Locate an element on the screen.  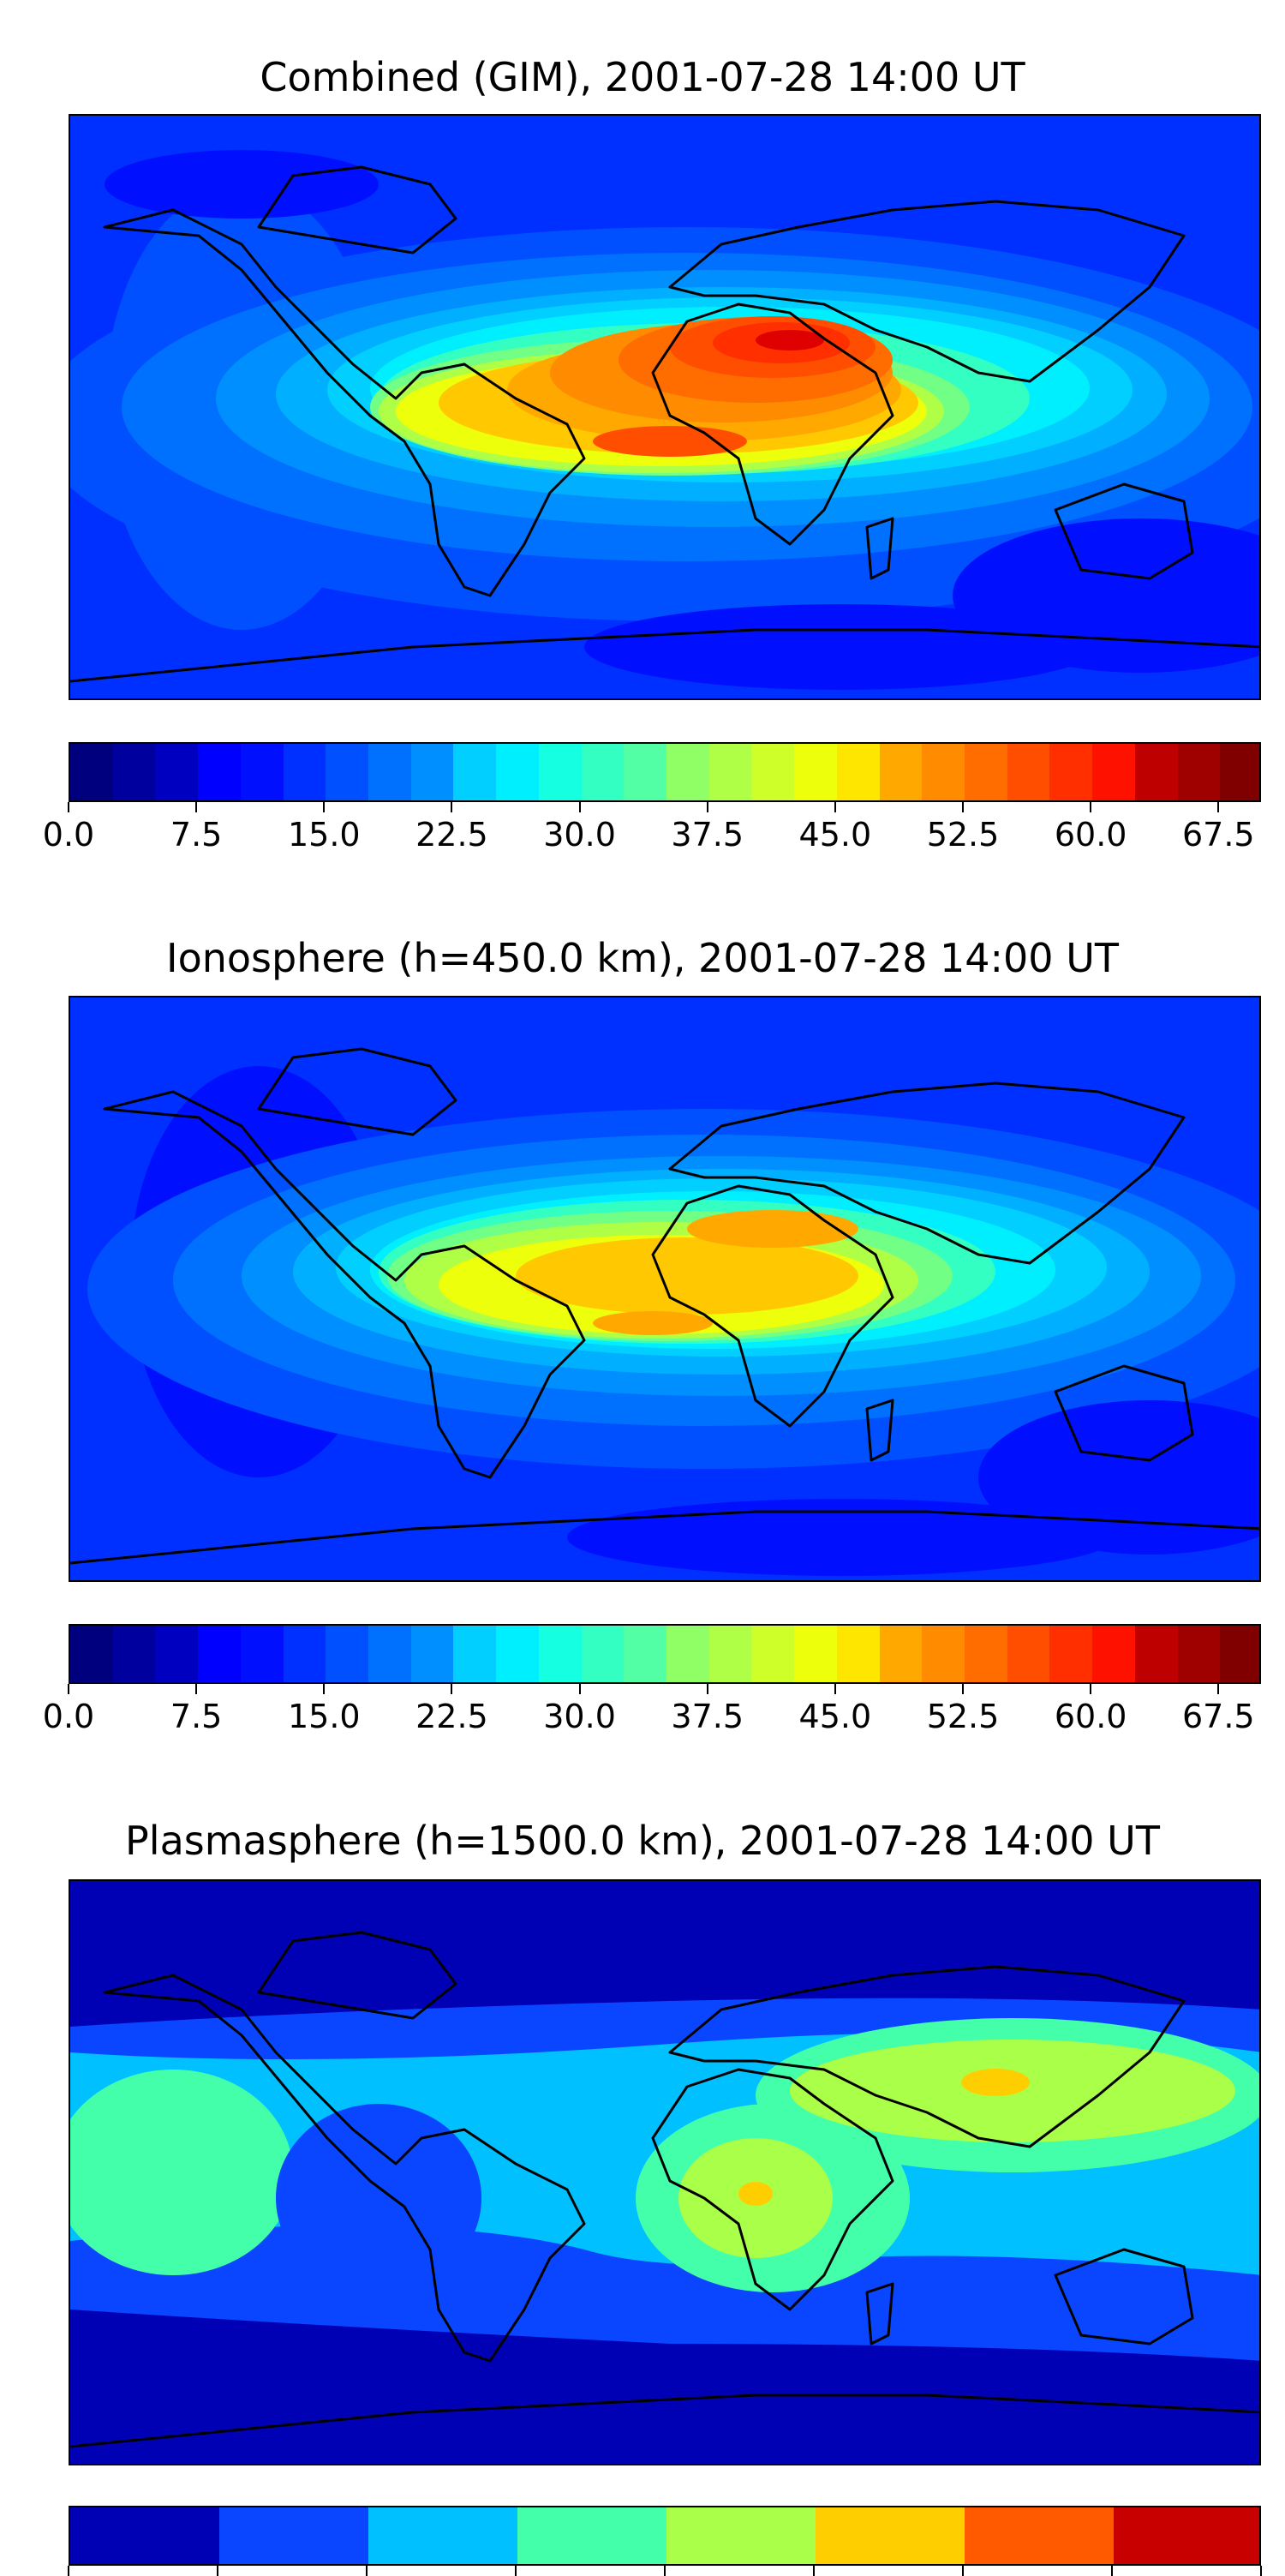
panel-2-colorbar is located at coordinates (665, 1654).